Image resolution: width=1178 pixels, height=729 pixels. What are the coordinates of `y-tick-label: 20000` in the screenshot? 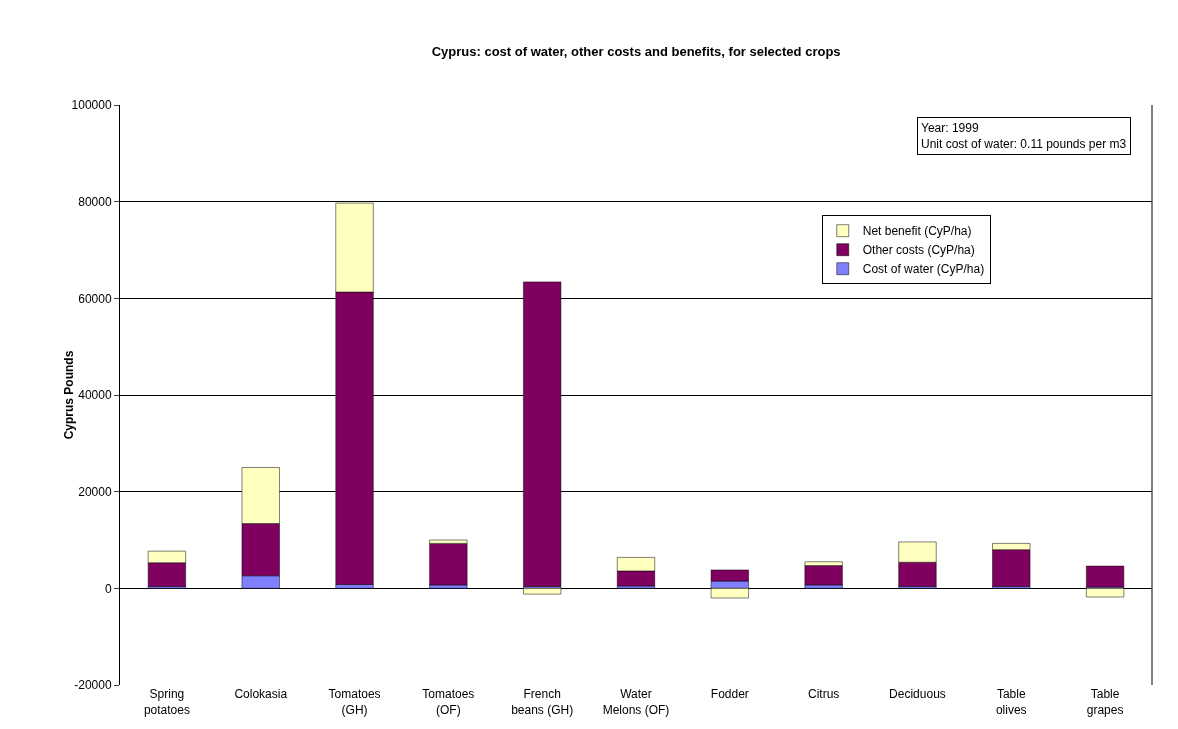 It's located at (95, 491).